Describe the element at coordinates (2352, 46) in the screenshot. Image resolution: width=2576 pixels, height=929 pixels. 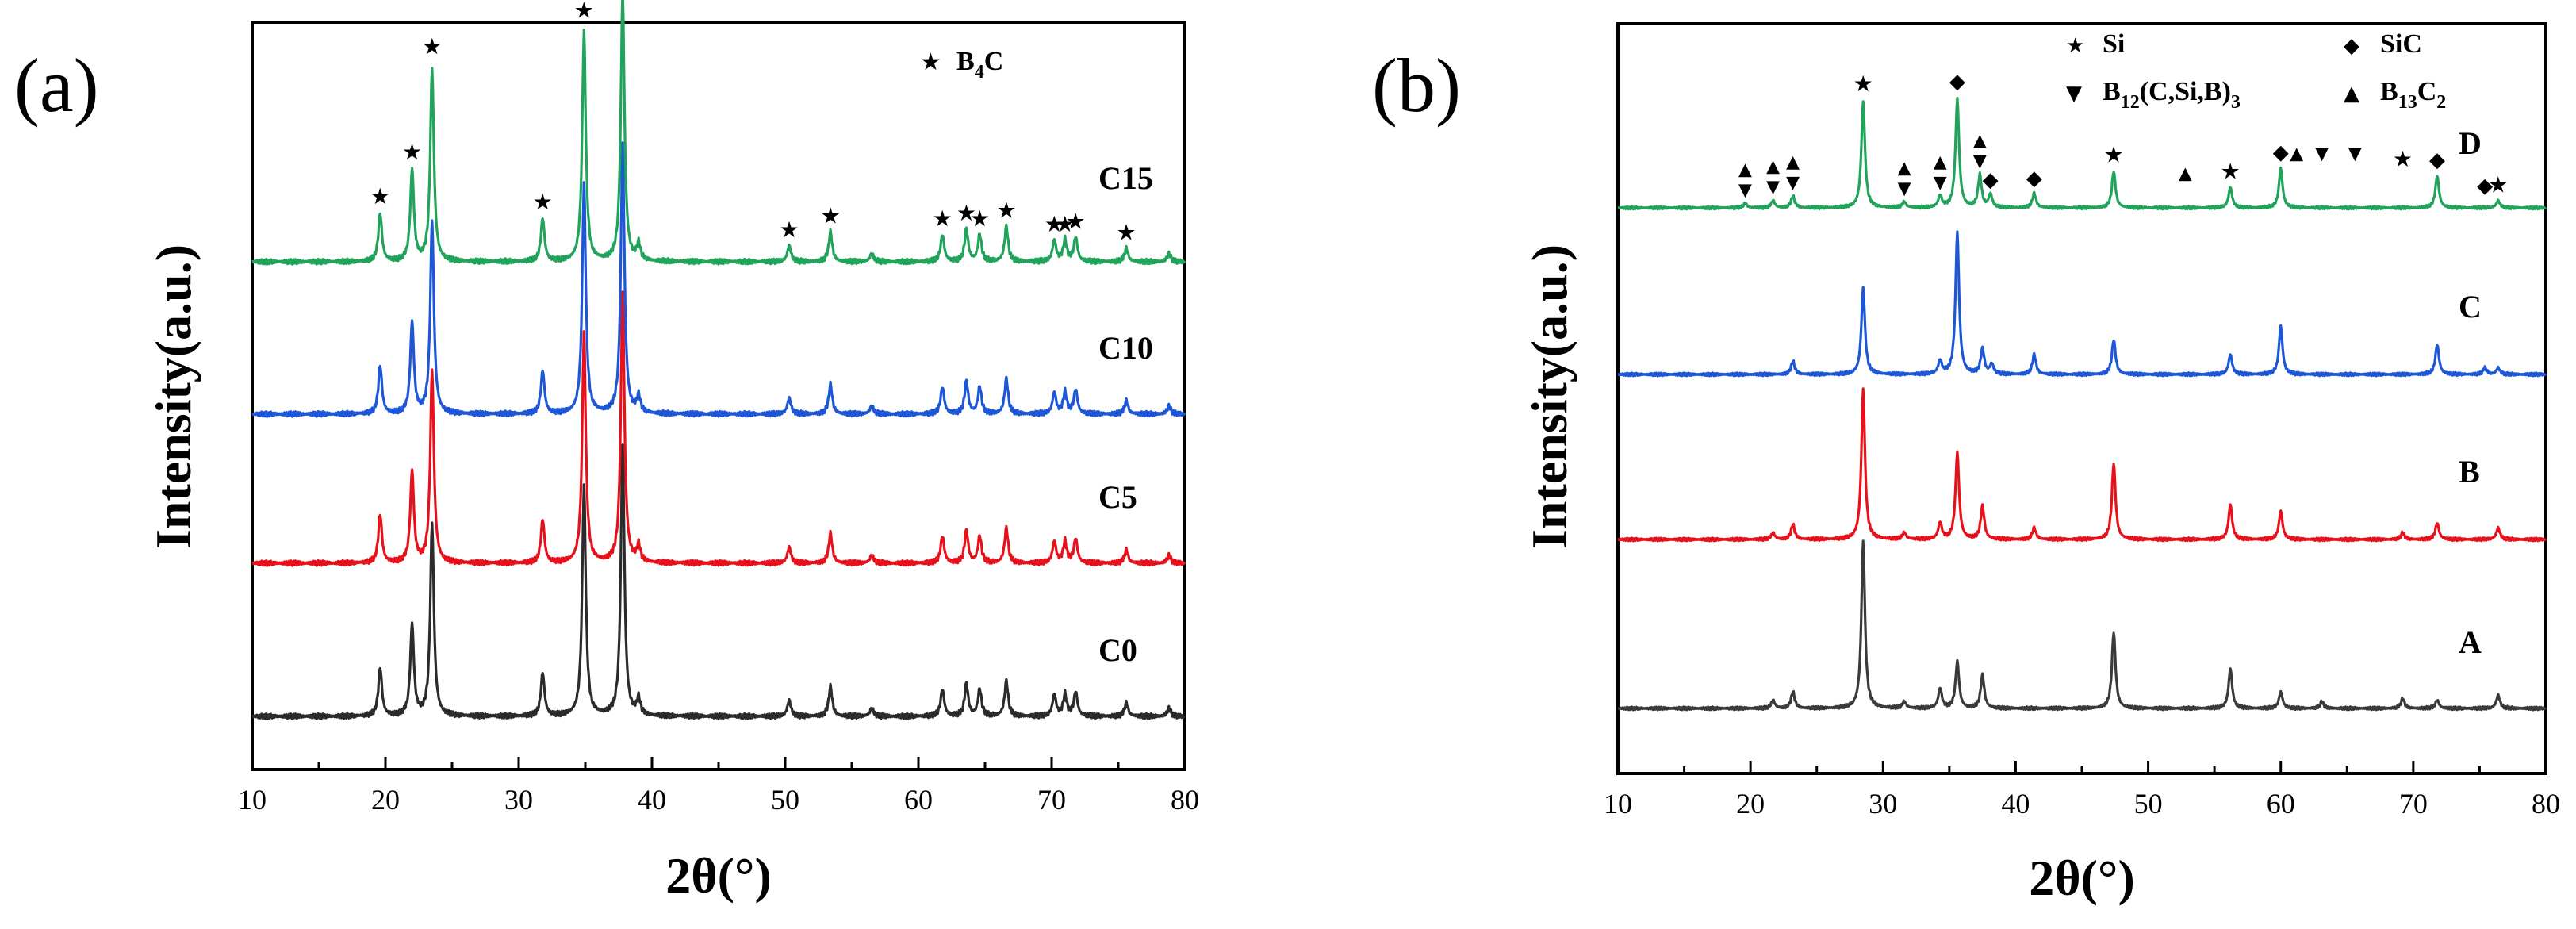
I see `legend-symbol: ◆` at that location.